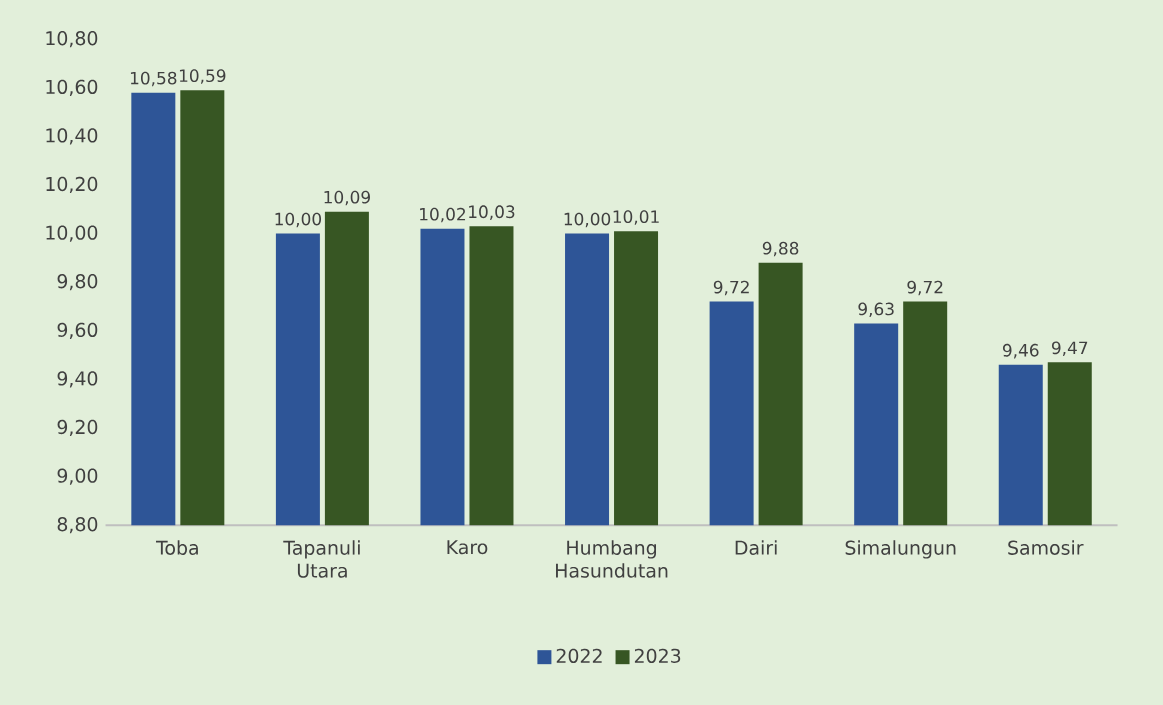 The image size is (1163, 705). I want to click on x-tick-label: Dairi, so click(756, 547).